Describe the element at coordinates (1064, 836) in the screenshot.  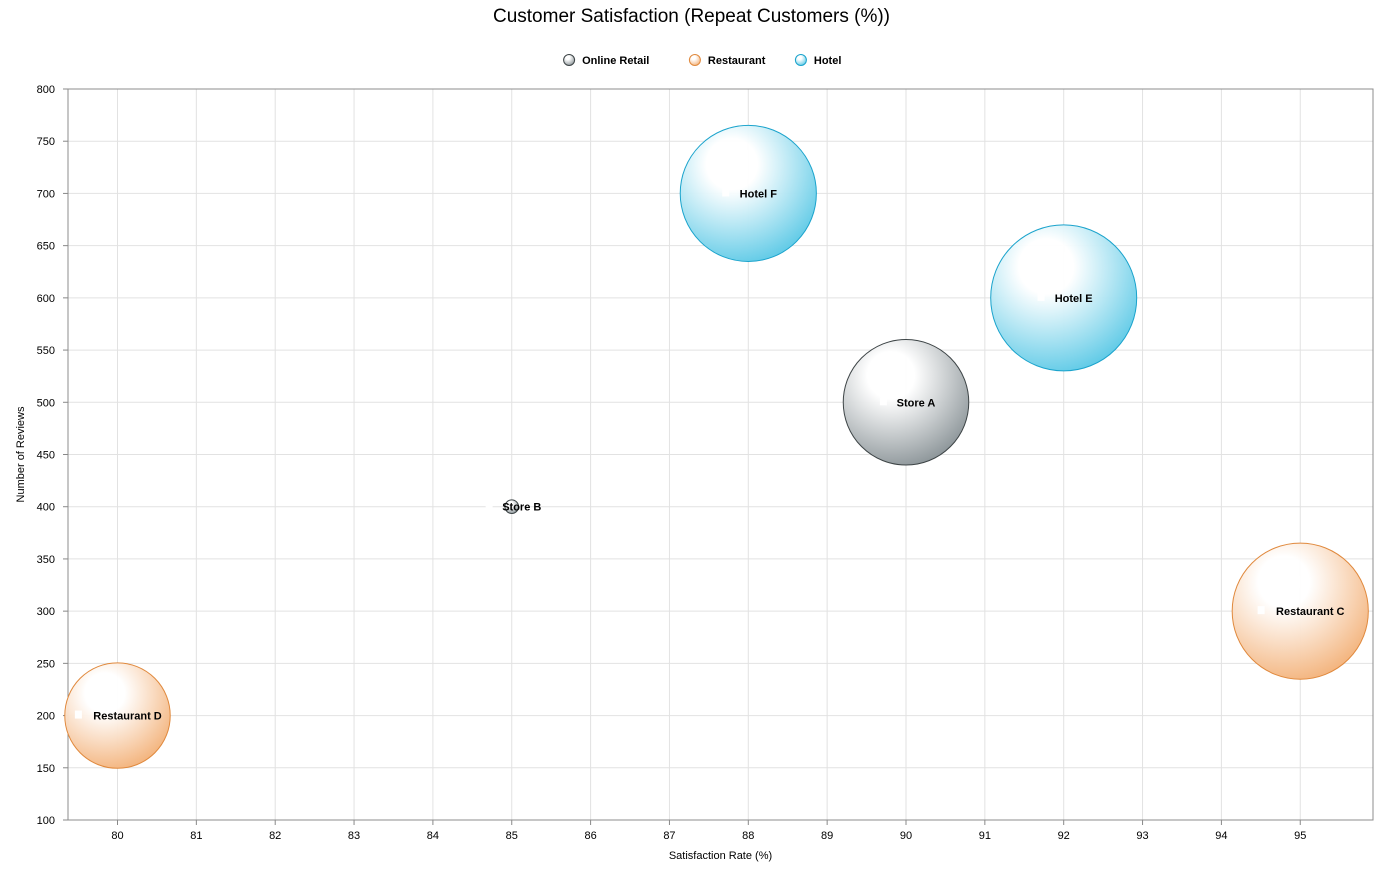
I see `x-tick-label: 92` at that location.